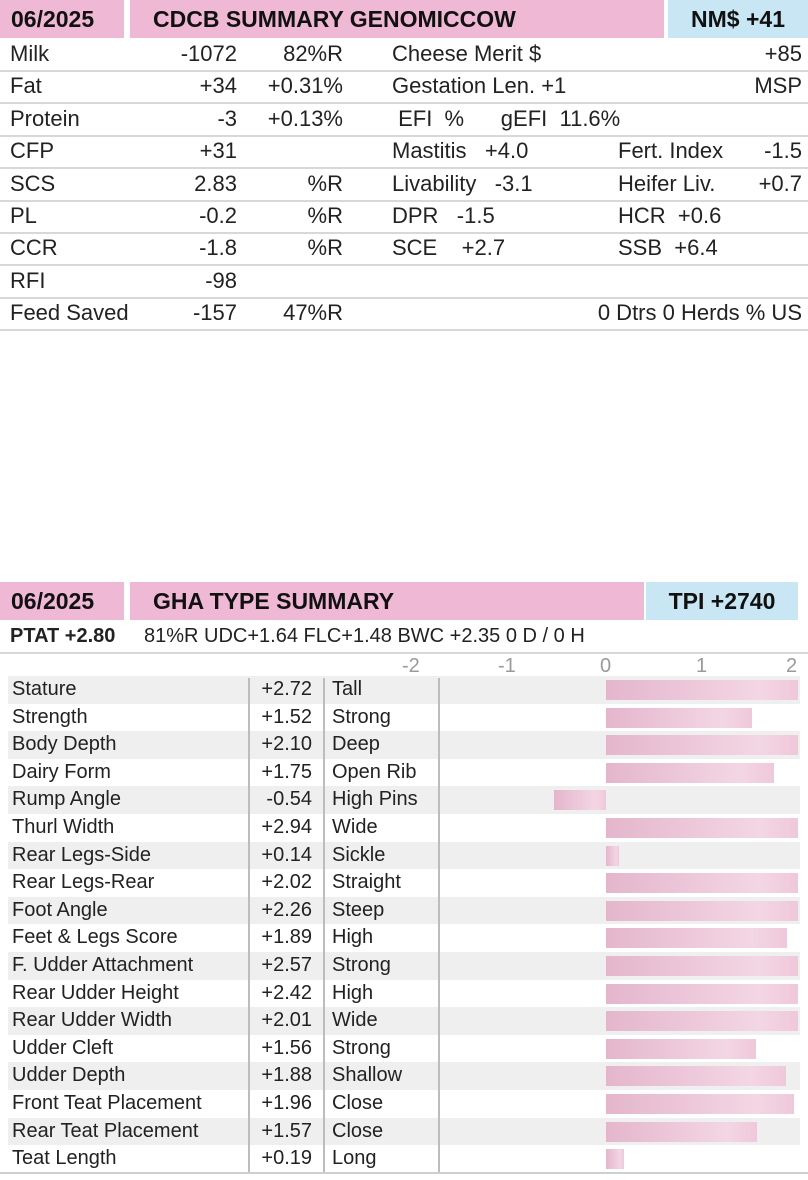  What do you see at coordinates (83, 882) in the screenshot?
I see `type-trait-name: Rear Legs-Rear` at bounding box center [83, 882].